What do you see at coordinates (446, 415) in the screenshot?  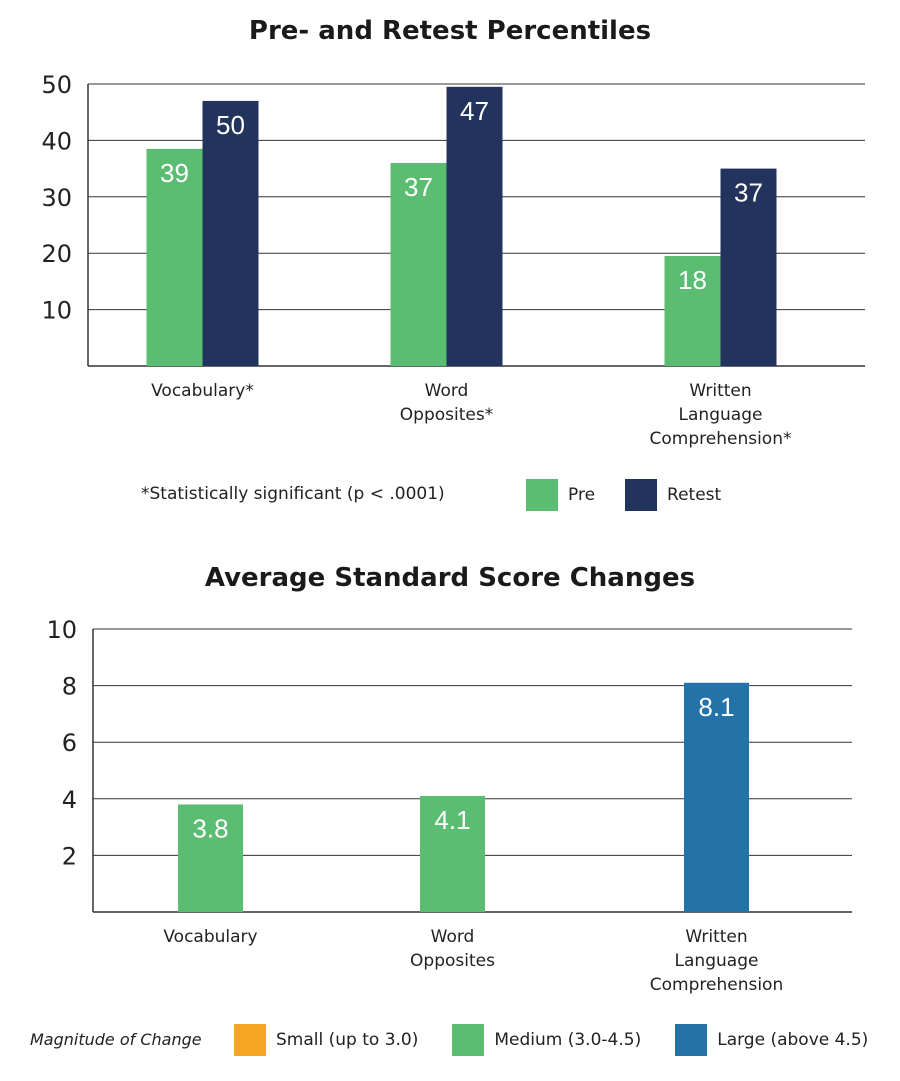 I see `chart1-category-label: Opposites*` at bounding box center [446, 415].